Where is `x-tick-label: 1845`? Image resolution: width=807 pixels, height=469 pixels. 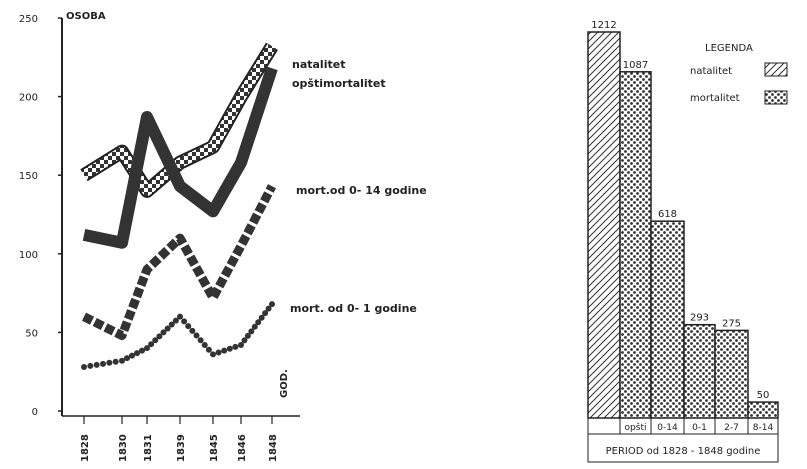
x-tick-label: 1845 is located at coordinates (214, 448).